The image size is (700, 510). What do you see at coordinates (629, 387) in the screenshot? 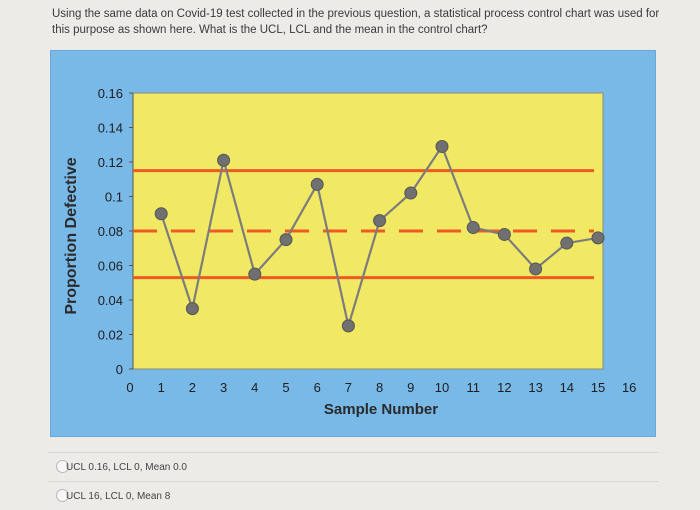
I see `x-tick-label: 16` at bounding box center [629, 387].